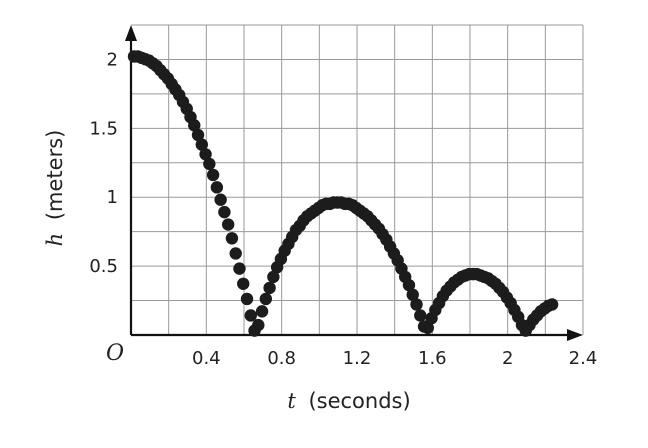 Image resolution: width=648 pixels, height=448 pixels. Describe the element at coordinates (103, 163) in the screenshot. I see `y-tick-labels: 0.5 1 1.5 2` at that location.